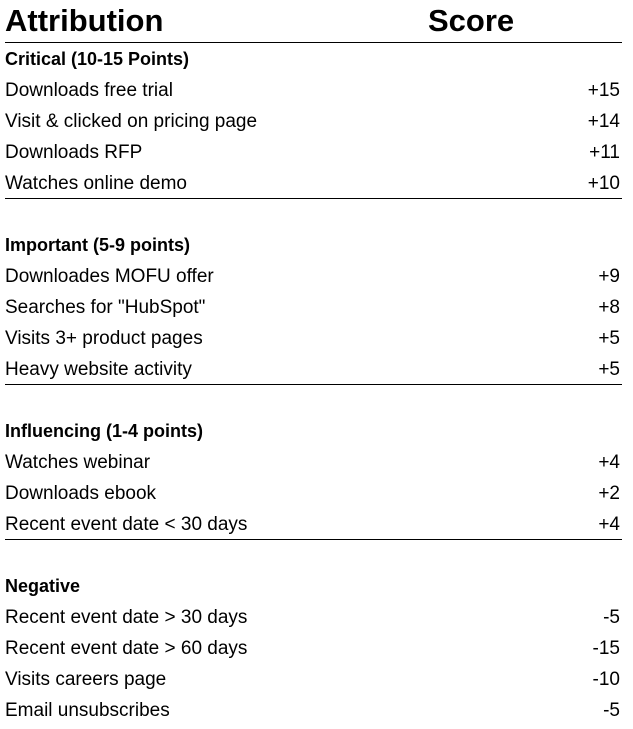 This screenshot has width=633, height=729. I want to click on attribution-label: Email unsubscribes, so click(87, 710).